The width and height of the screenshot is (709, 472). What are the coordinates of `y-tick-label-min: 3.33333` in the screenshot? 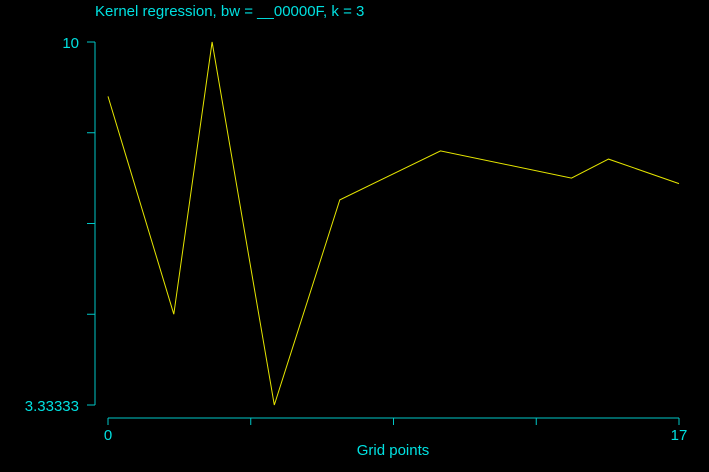 It's located at (52, 406).